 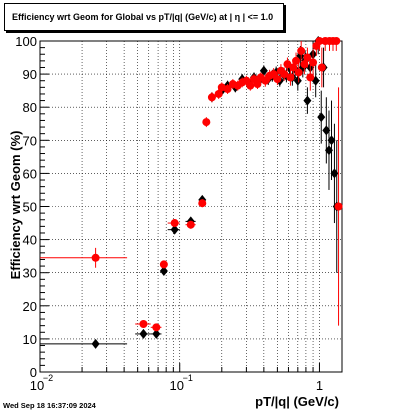 I want to click on y-tick-label: 60, so click(x=30, y=173).